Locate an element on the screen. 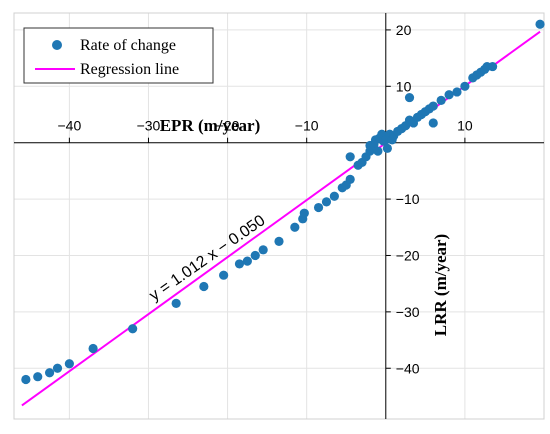 The height and width of the screenshot is (434, 550). y-tick-label: −40 is located at coordinates (408, 368).